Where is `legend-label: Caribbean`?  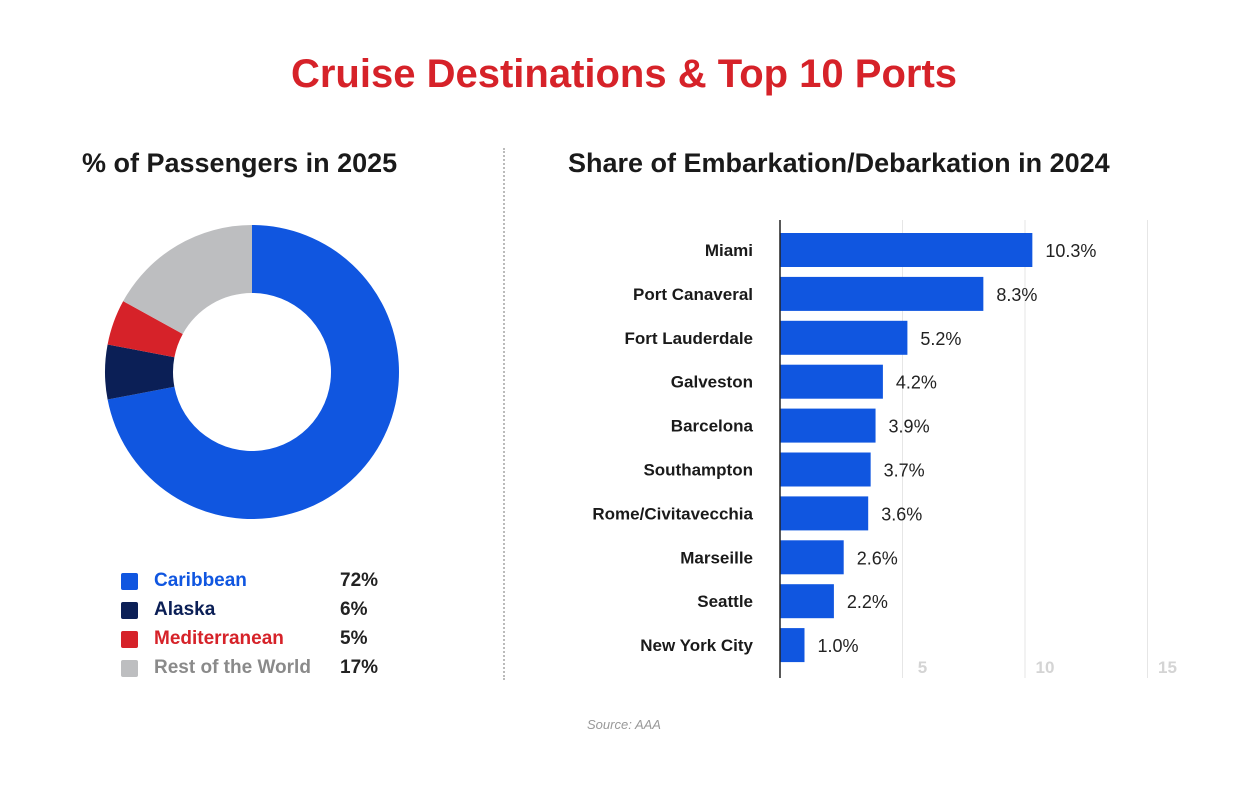
legend-label: Caribbean is located at coordinates (200, 580).